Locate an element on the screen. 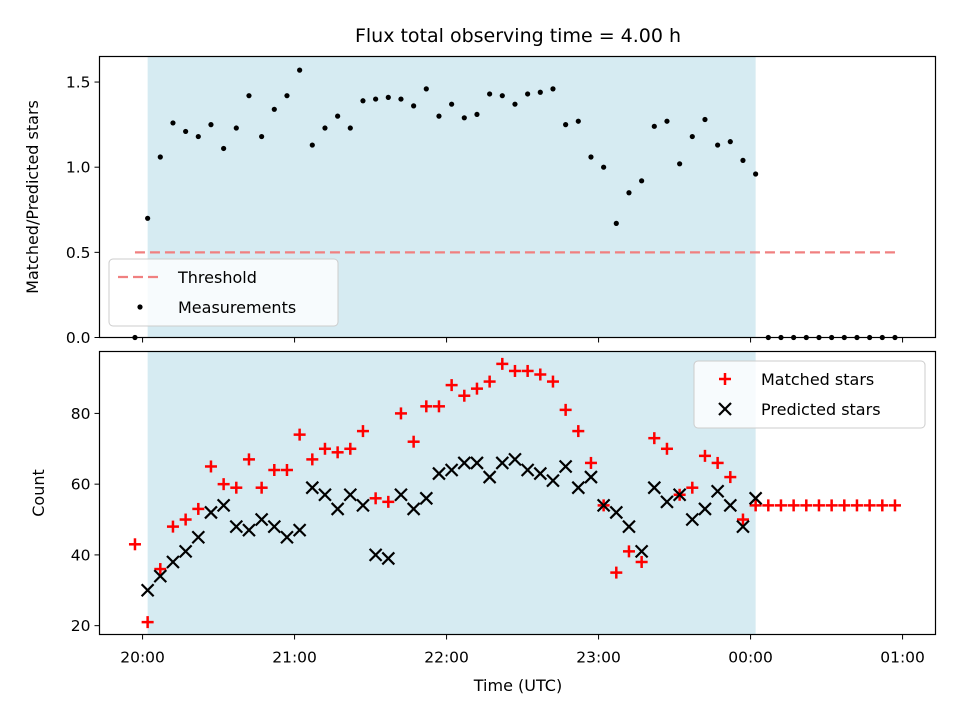 This screenshot has height=720, width=960. top-legend-box is located at coordinates (223, 292).